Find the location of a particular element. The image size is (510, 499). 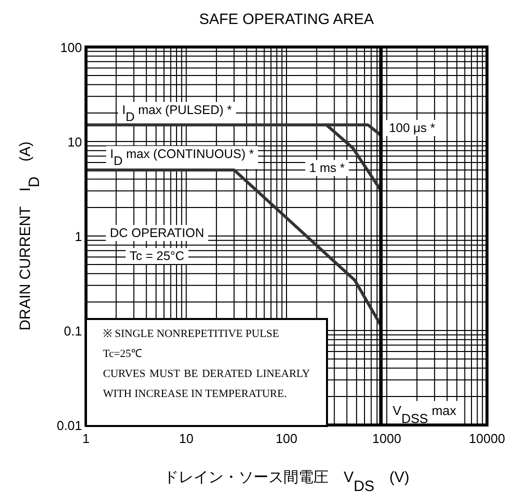

x-tick-label: 10000 is located at coordinates (487, 438).